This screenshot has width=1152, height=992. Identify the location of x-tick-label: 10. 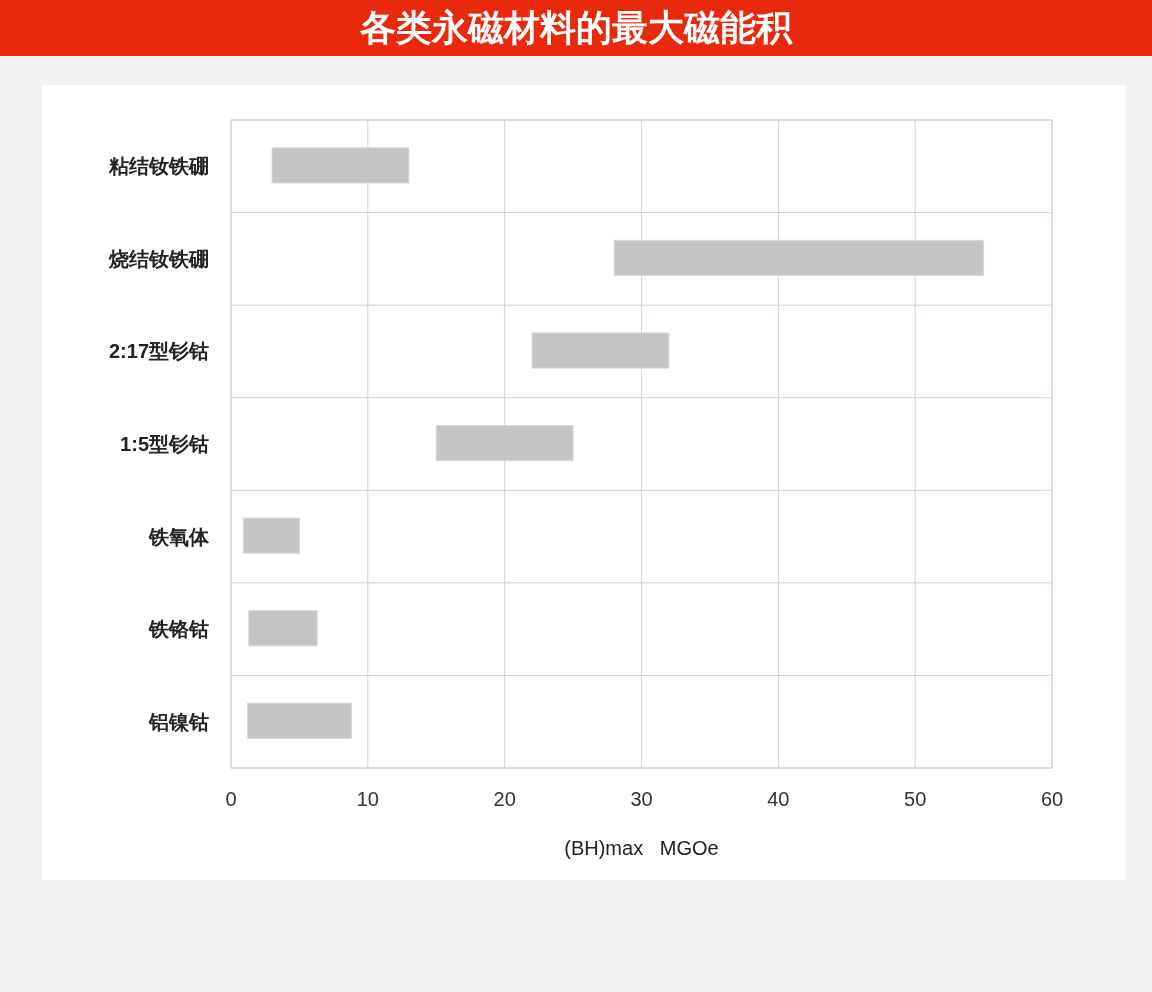
(367, 799).